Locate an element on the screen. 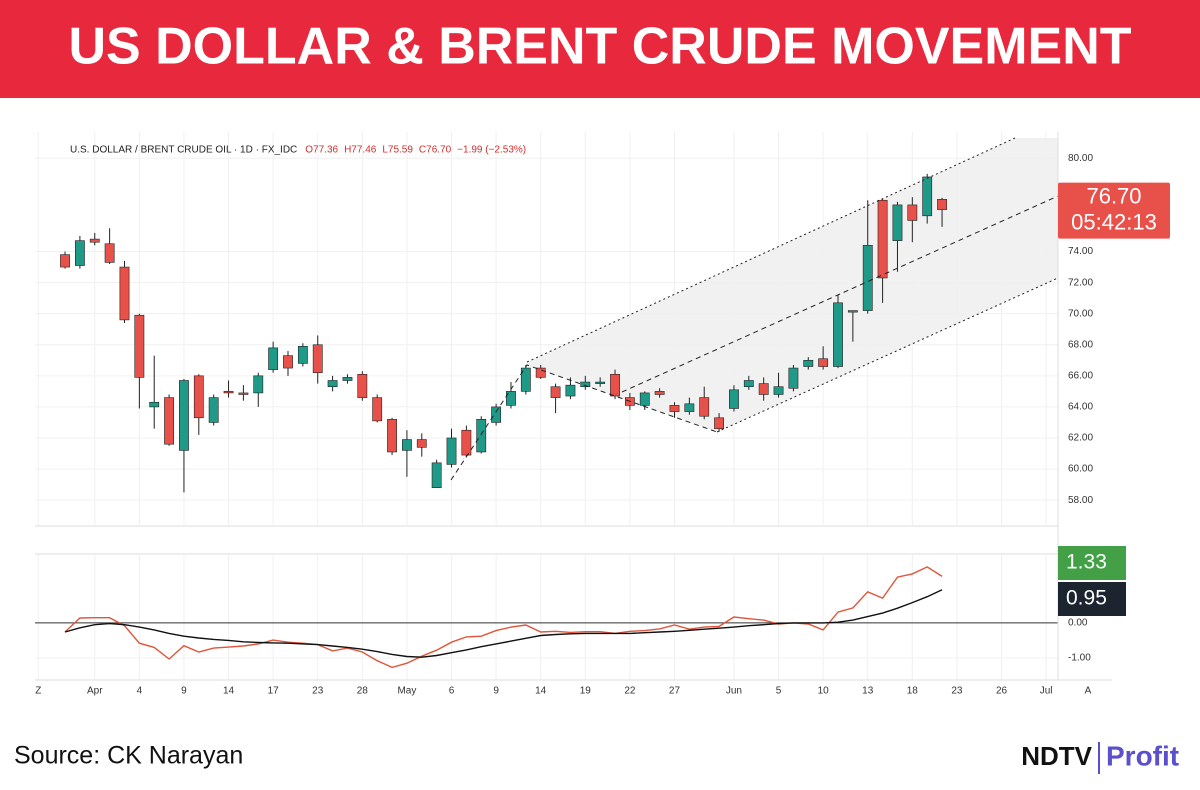 The image size is (1200, 790). banner is located at coordinates (600, 49).